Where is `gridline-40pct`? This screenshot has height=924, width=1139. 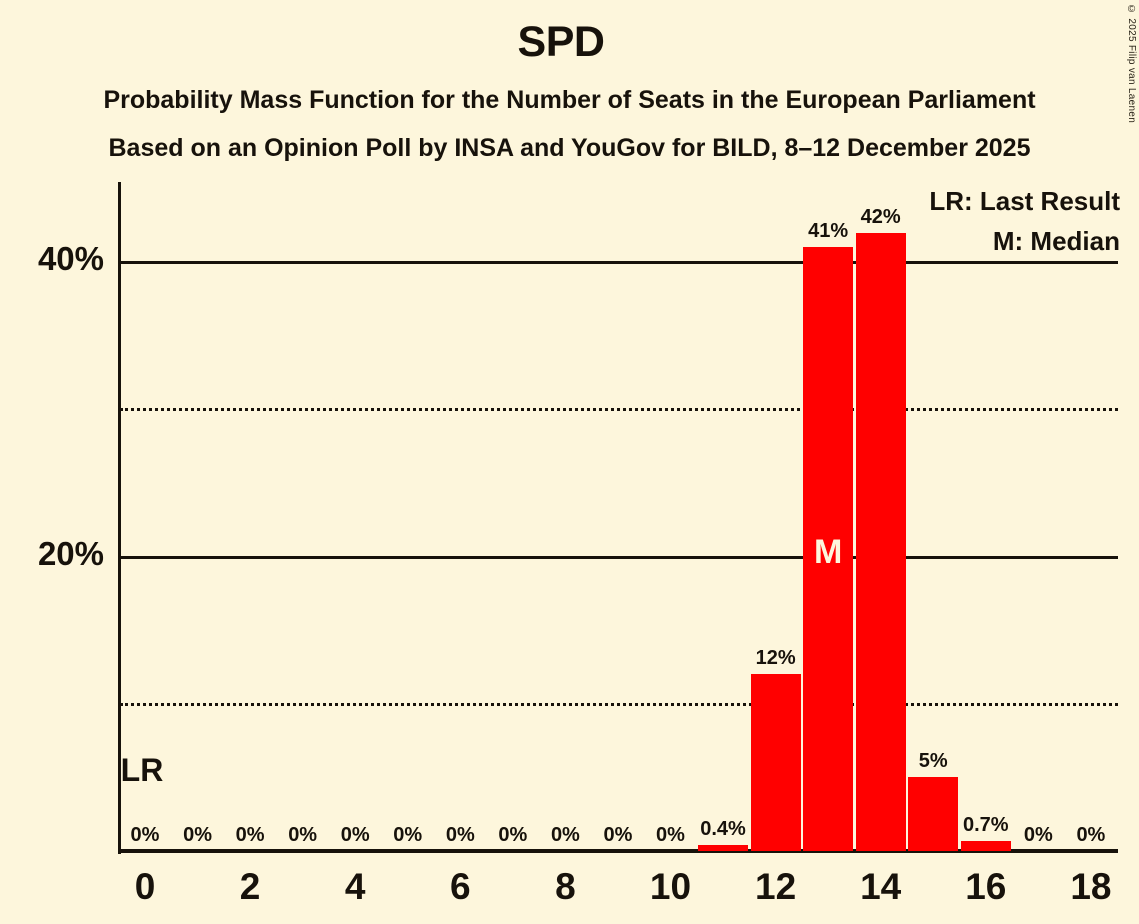 gridline-40pct is located at coordinates (619, 262).